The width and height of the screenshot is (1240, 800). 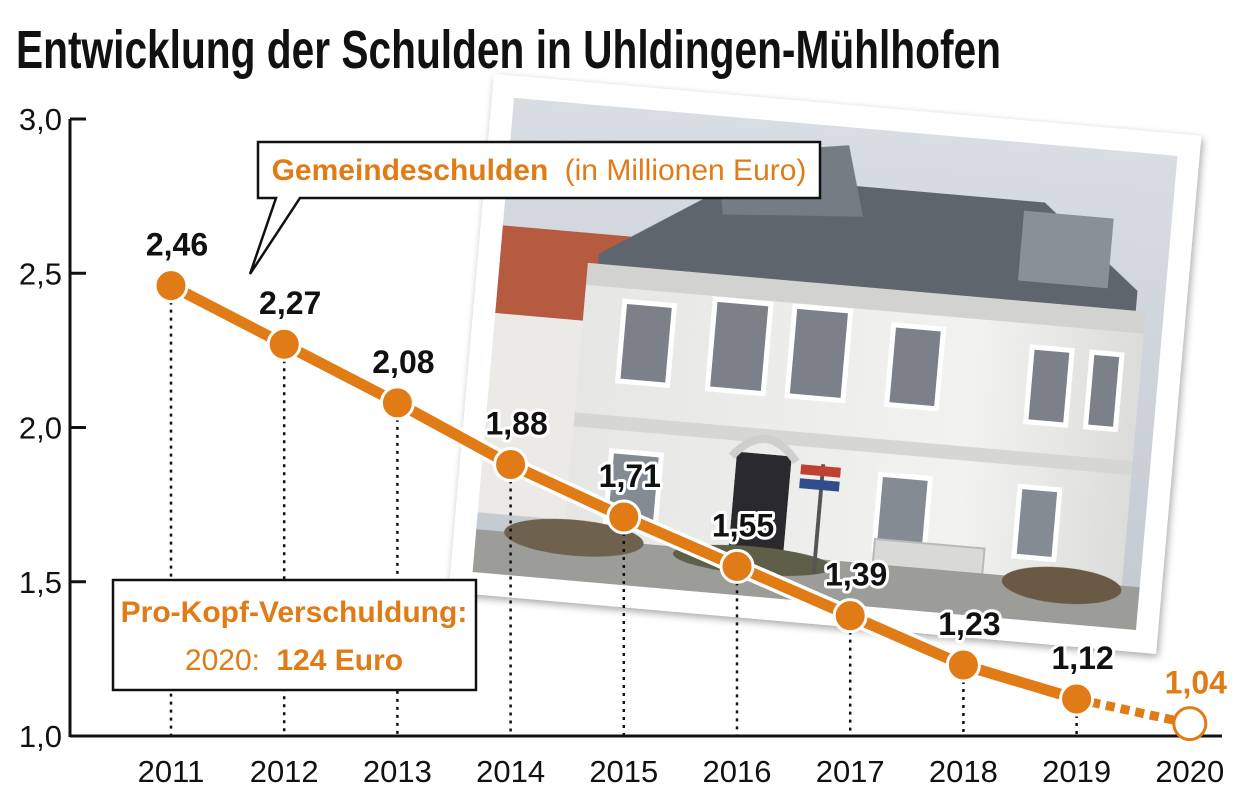 What do you see at coordinates (177, 245) in the screenshot?
I see `data-label-2011: 2,46` at bounding box center [177, 245].